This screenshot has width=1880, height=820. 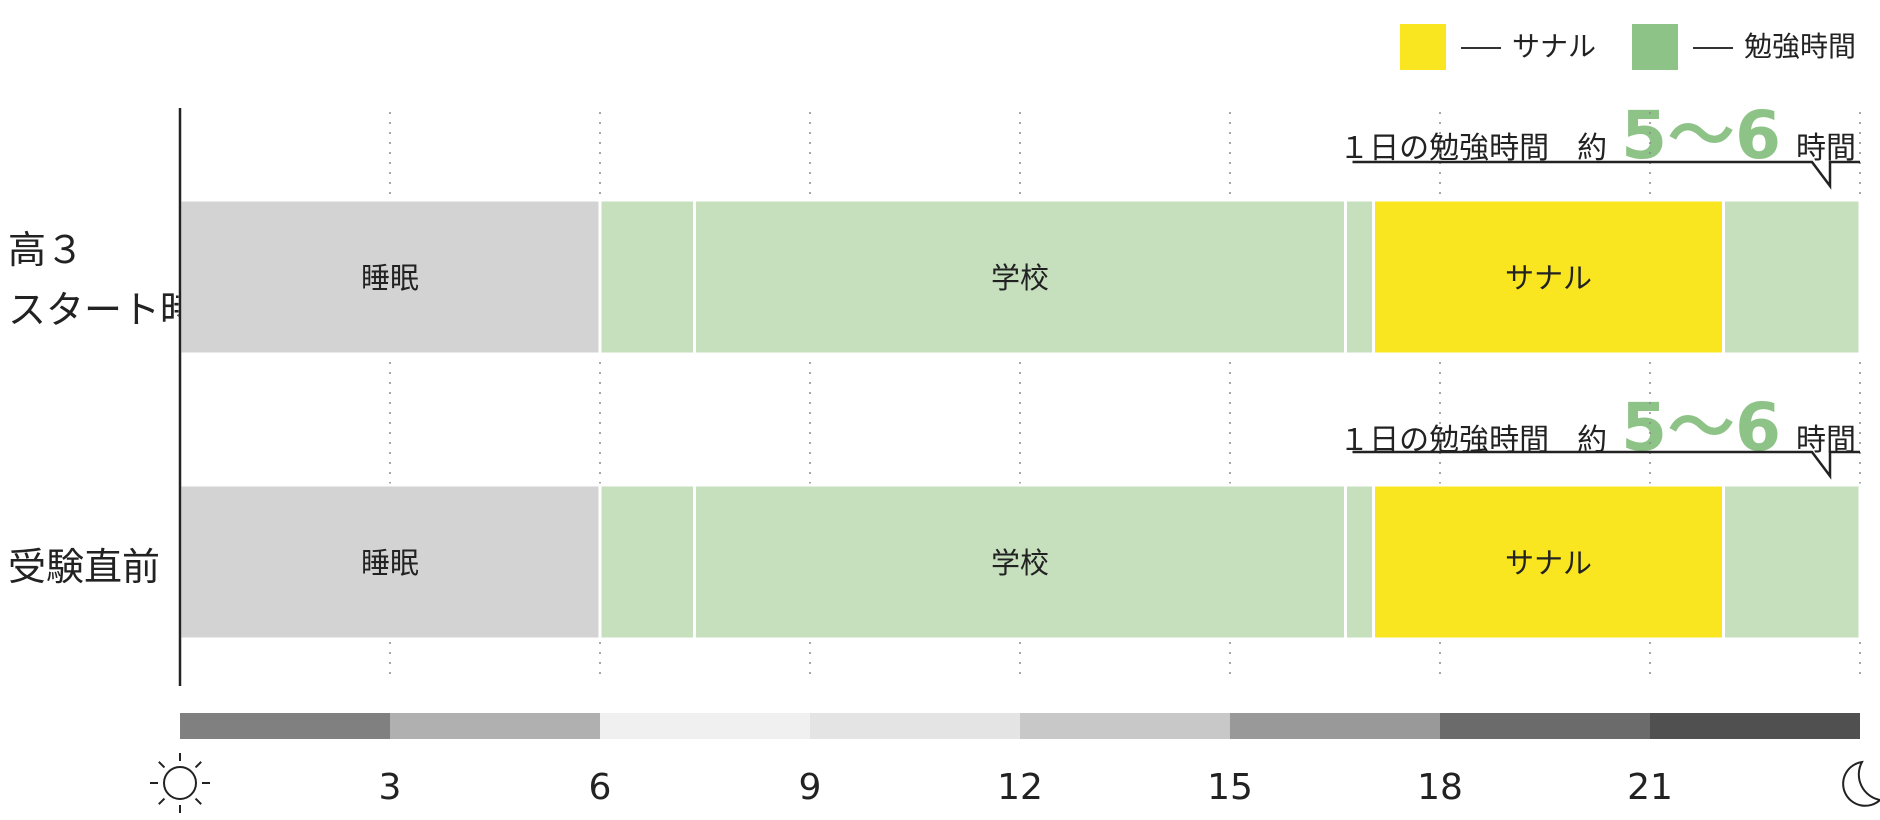 What do you see at coordinates (810, 787) in the screenshot?
I see `x-tick-label-9: 9` at bounding box center [810, 787].